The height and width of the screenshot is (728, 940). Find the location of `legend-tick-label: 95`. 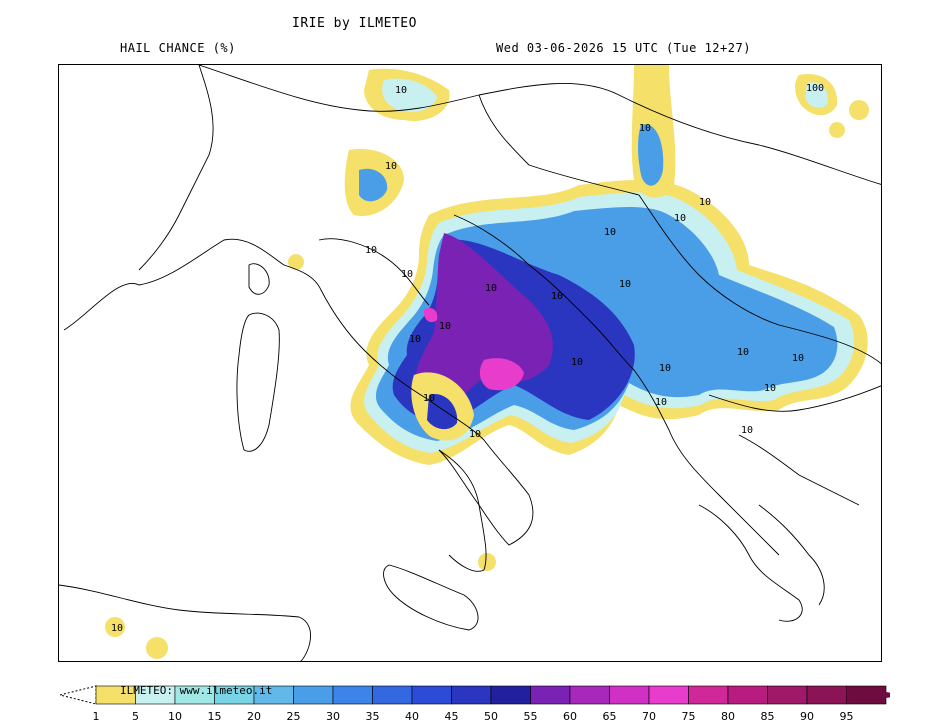

legend-tick-label: 95 is located at coordinates (847, 716).